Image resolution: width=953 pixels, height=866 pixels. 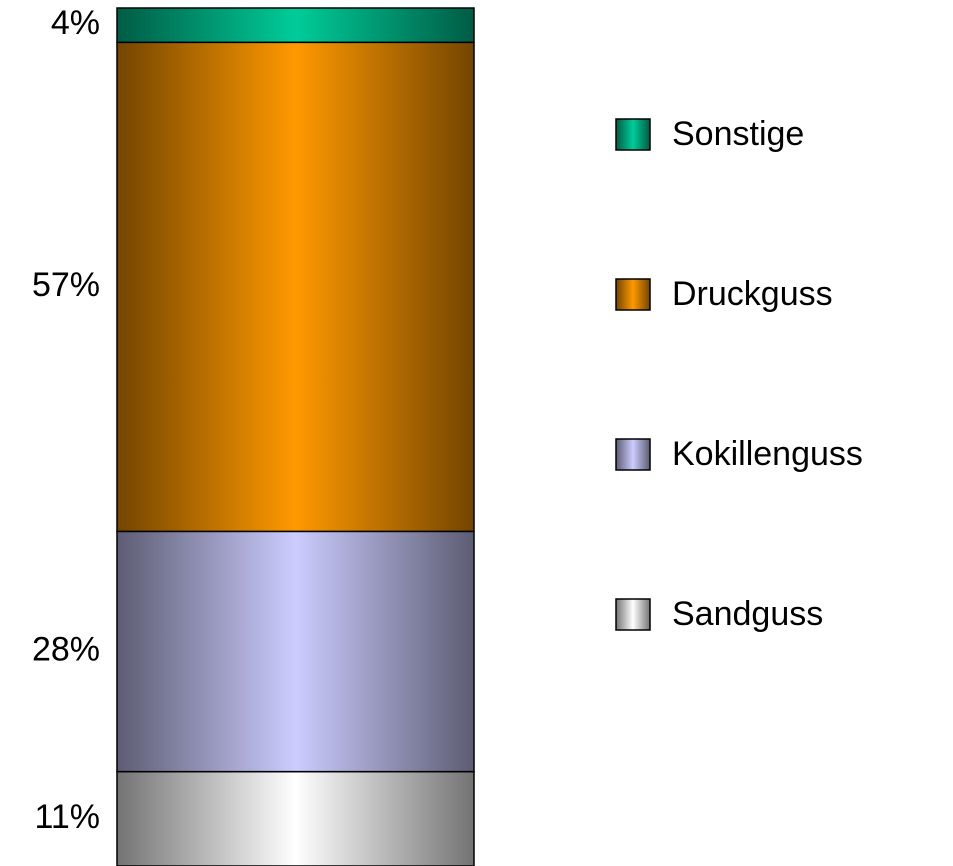 I want to click on legend-label: Sandguss, so click(x=747, y=614).